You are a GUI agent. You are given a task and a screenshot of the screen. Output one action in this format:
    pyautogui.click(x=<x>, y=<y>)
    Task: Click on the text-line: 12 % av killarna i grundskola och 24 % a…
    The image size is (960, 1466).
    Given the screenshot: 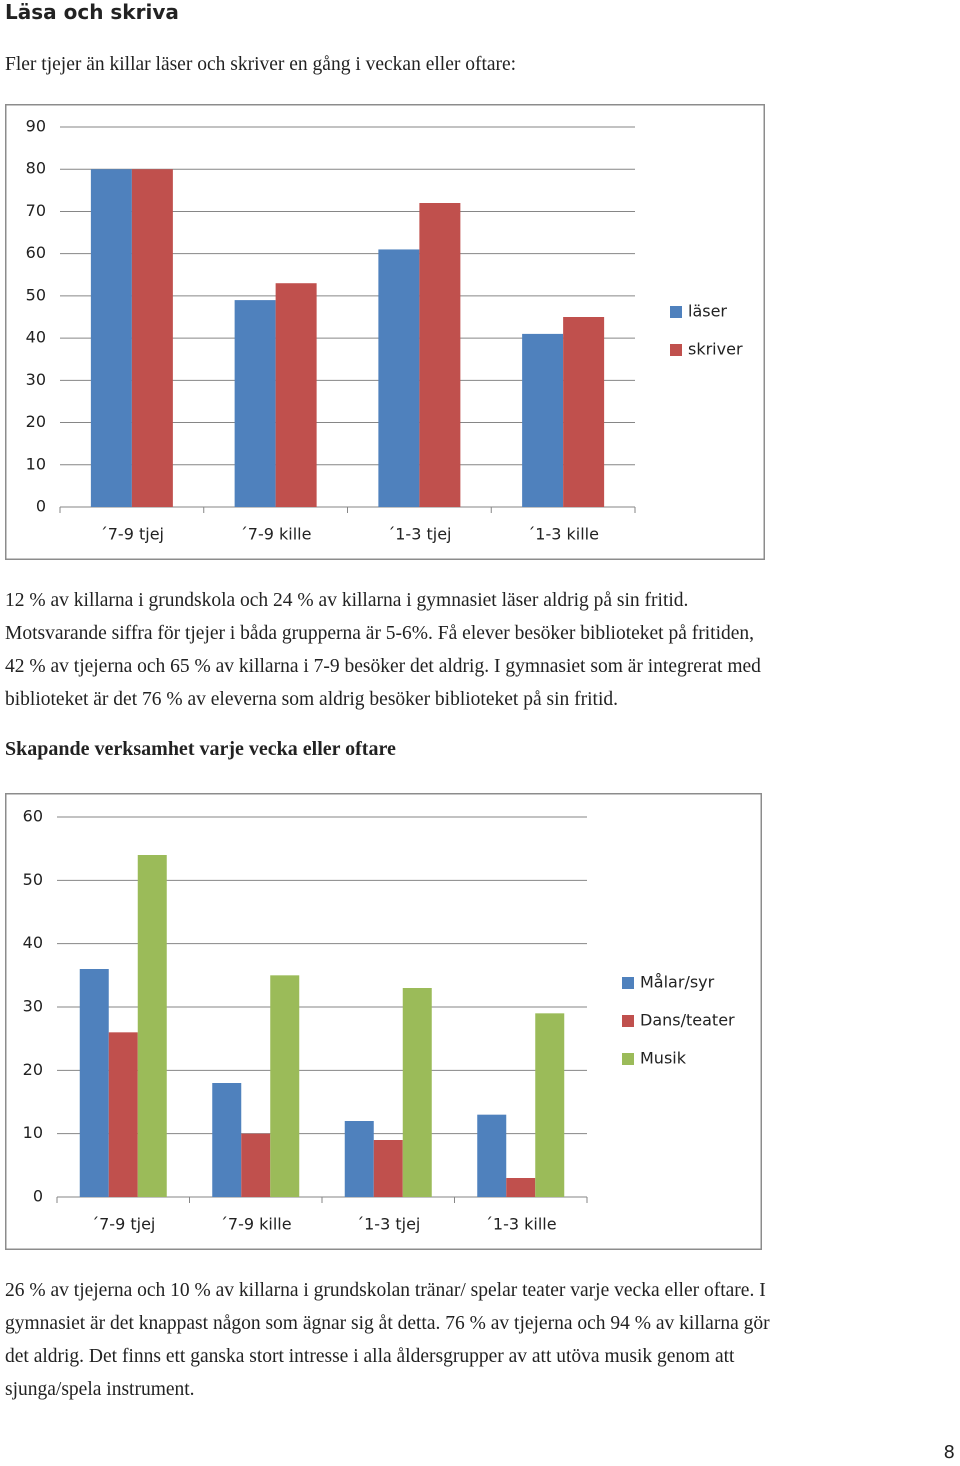 What is the action you would take?
    pyautogui.click(x=347, y=600)
    